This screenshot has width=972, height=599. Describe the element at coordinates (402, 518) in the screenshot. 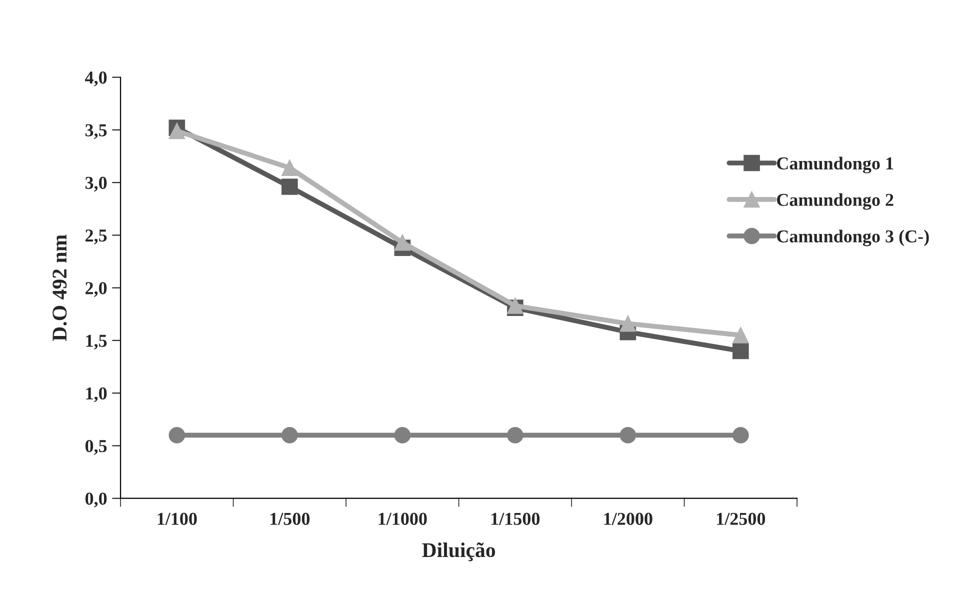

I see `x-tick-label: 1/1000` at that location.